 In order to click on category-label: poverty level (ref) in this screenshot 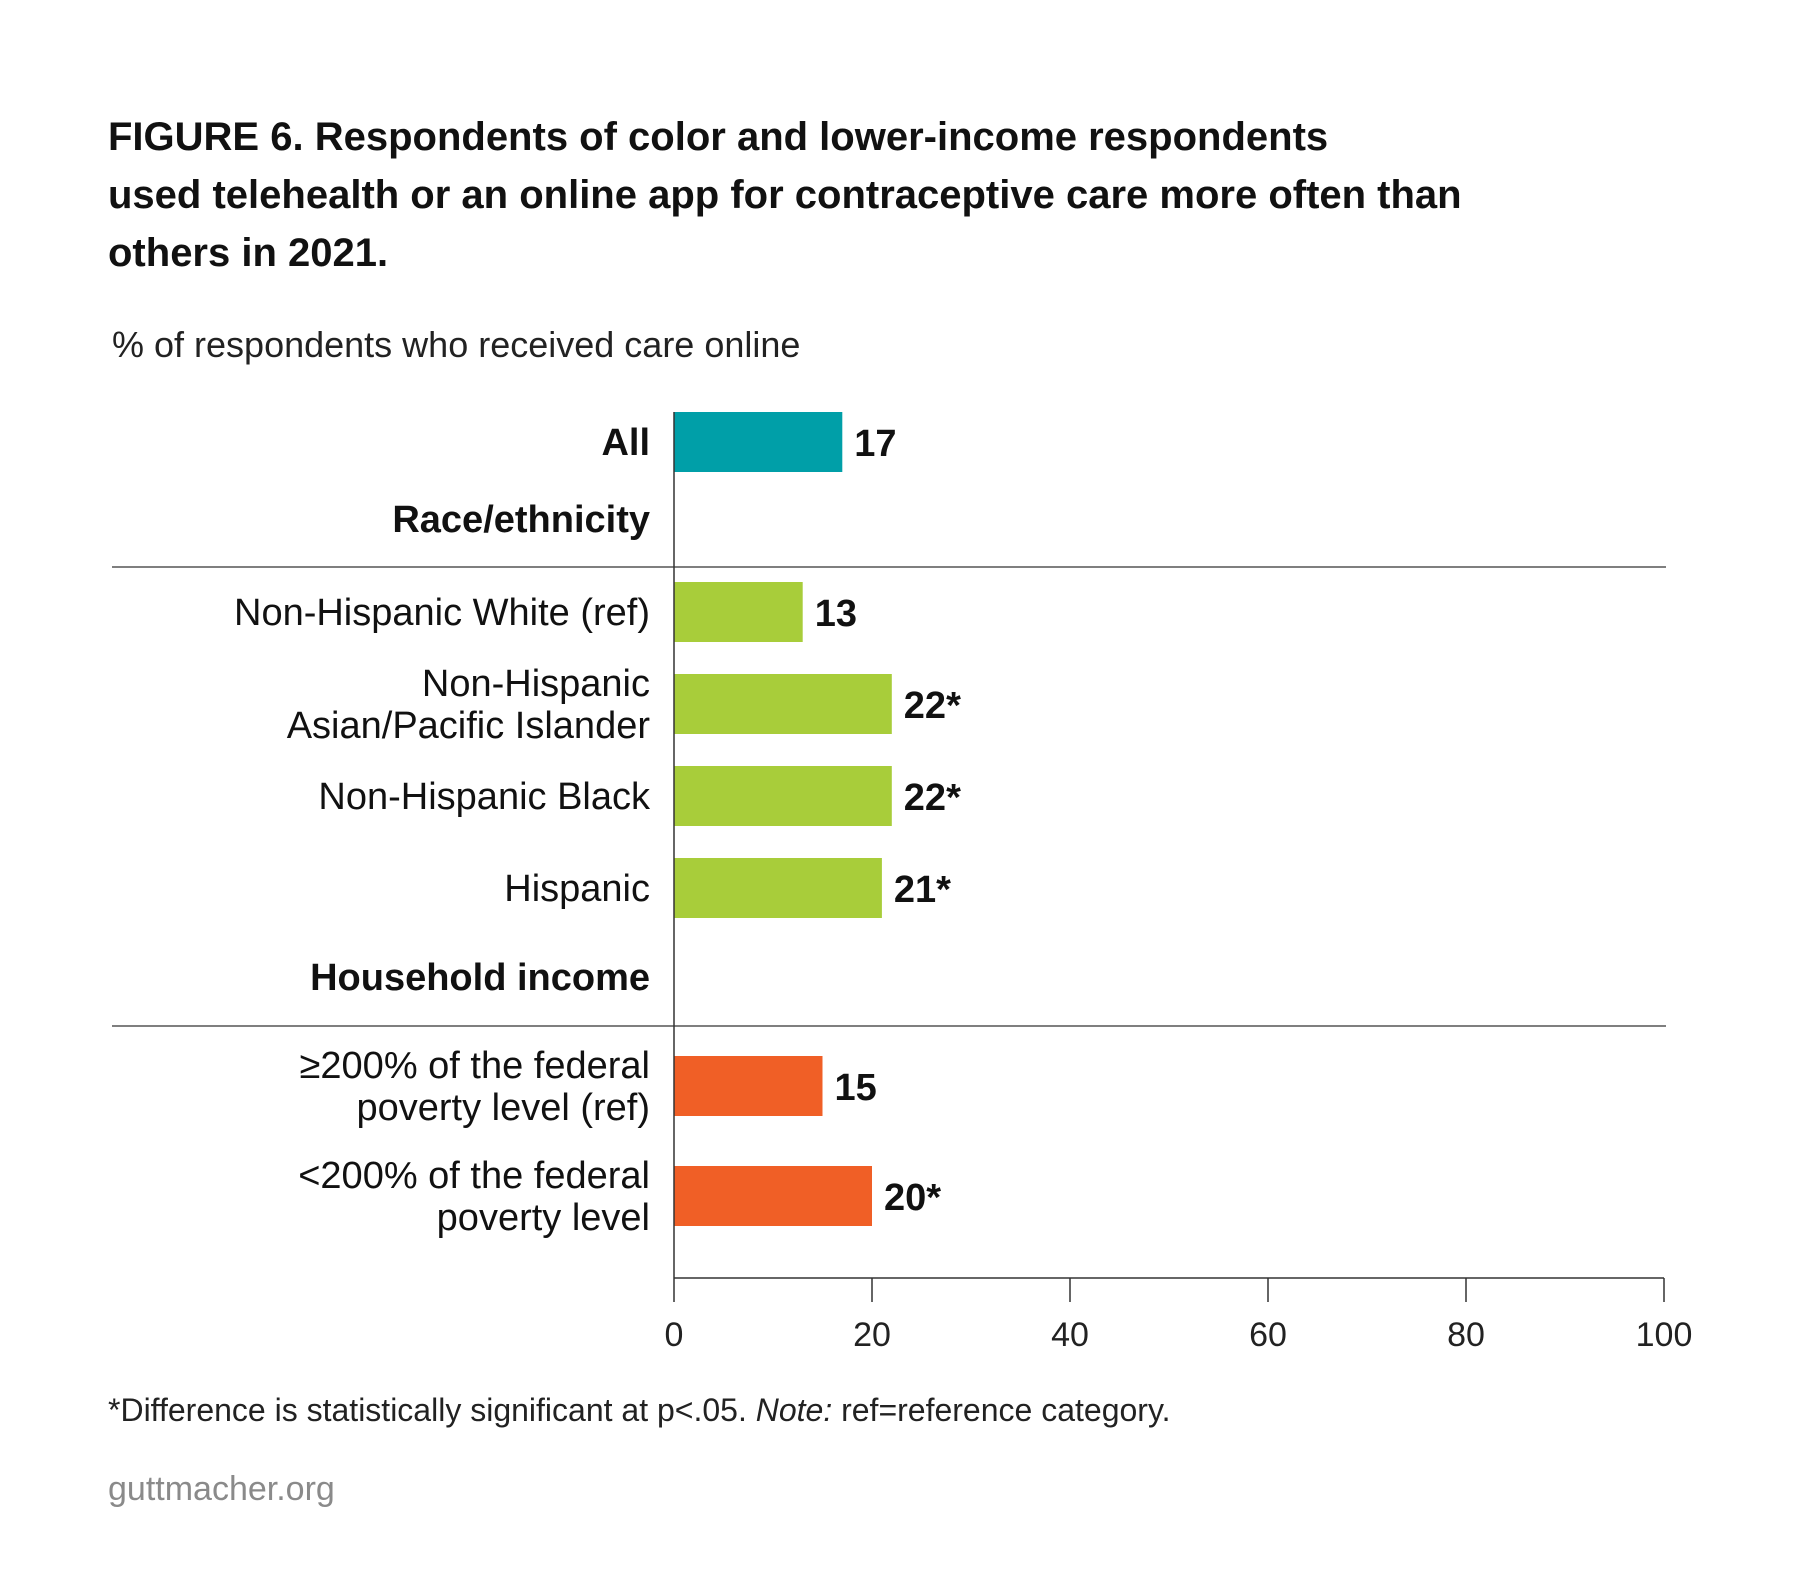, I will do `click(503, 1108)`.